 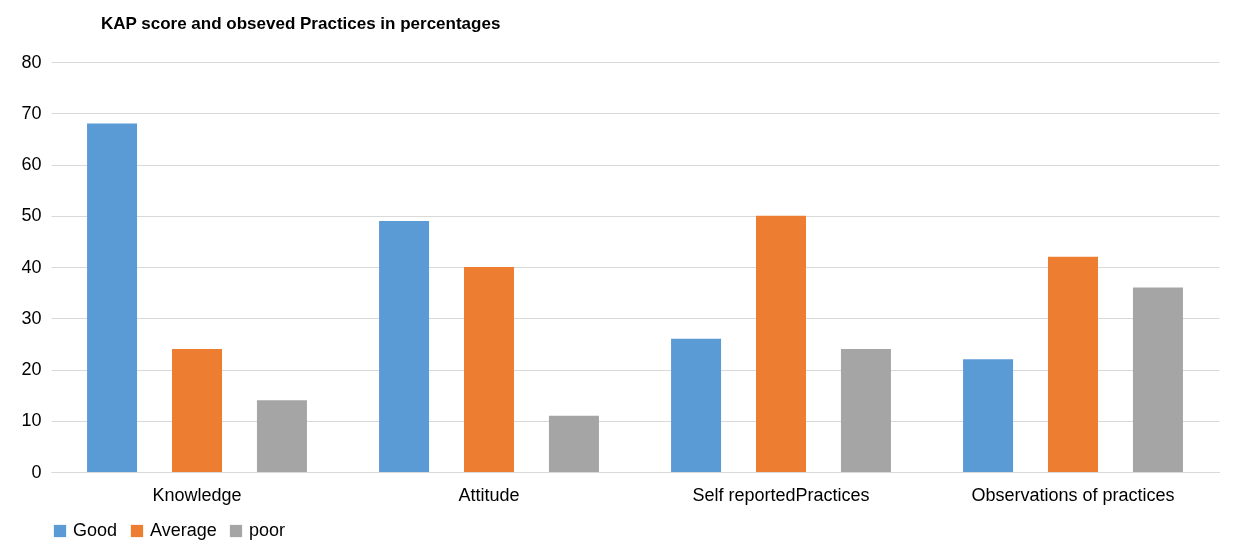 What do you see at coordinates (489, 494) in the screenshot?
I see `x-tick-label: Attitude` at bounding box center [489, 494].